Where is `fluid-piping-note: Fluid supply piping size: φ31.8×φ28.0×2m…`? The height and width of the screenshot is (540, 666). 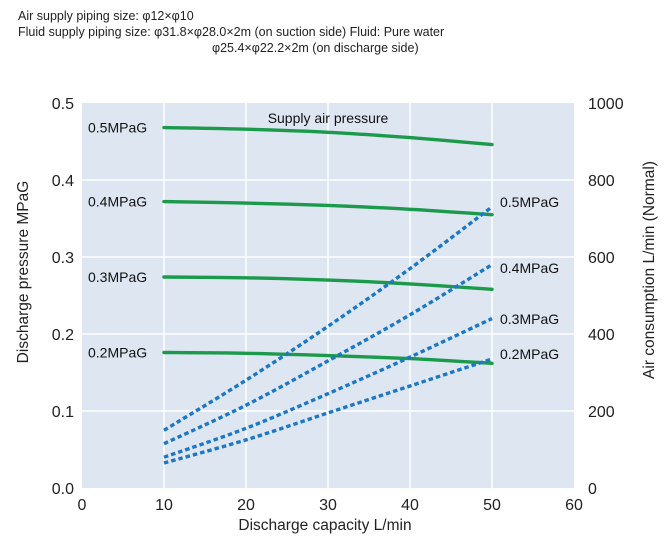
fluid-piping-note: Fluid supply piping size: φ31.8×φ28.0×2m… is located at coordinates (231, 32).